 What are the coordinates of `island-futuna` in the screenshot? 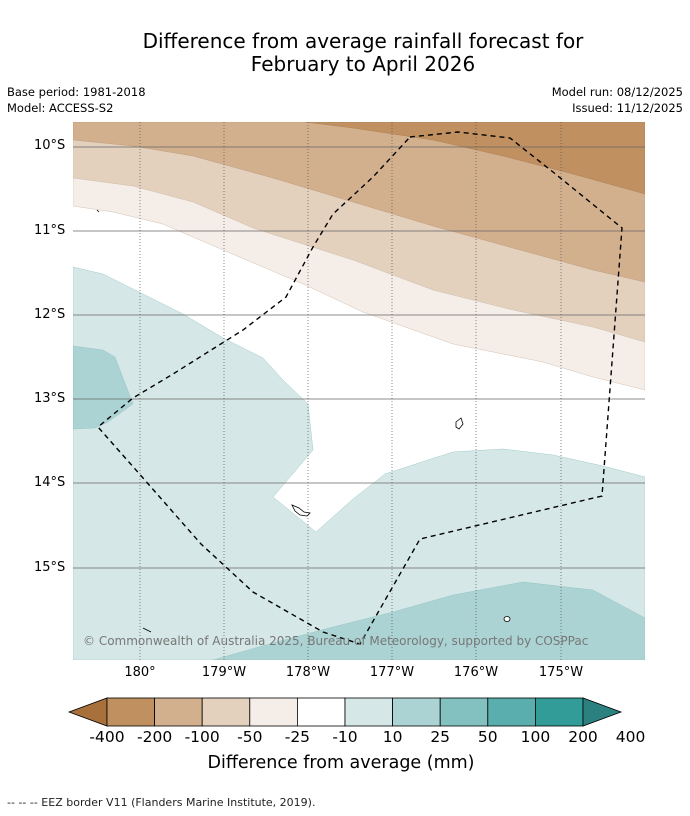 It's located at (301, 510).